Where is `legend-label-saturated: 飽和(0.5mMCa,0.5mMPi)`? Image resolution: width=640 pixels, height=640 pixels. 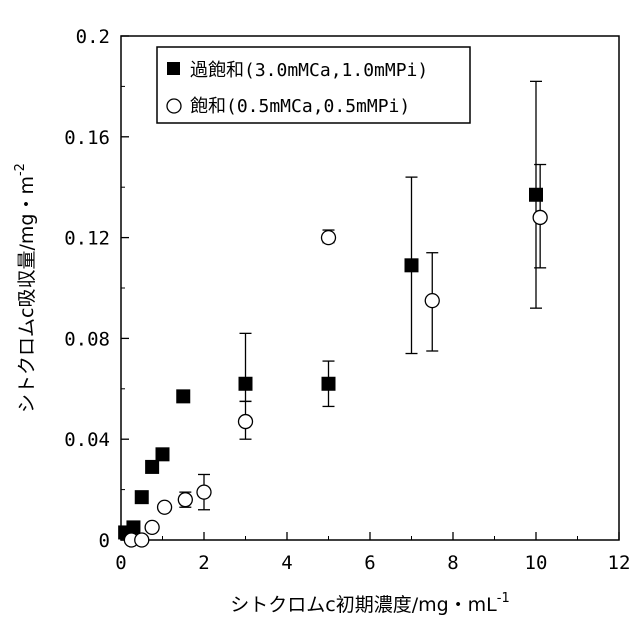
legend-label-saturated: 飽和(0.5mMCa,0.5mMPi) is located at coordinates (300, 106).